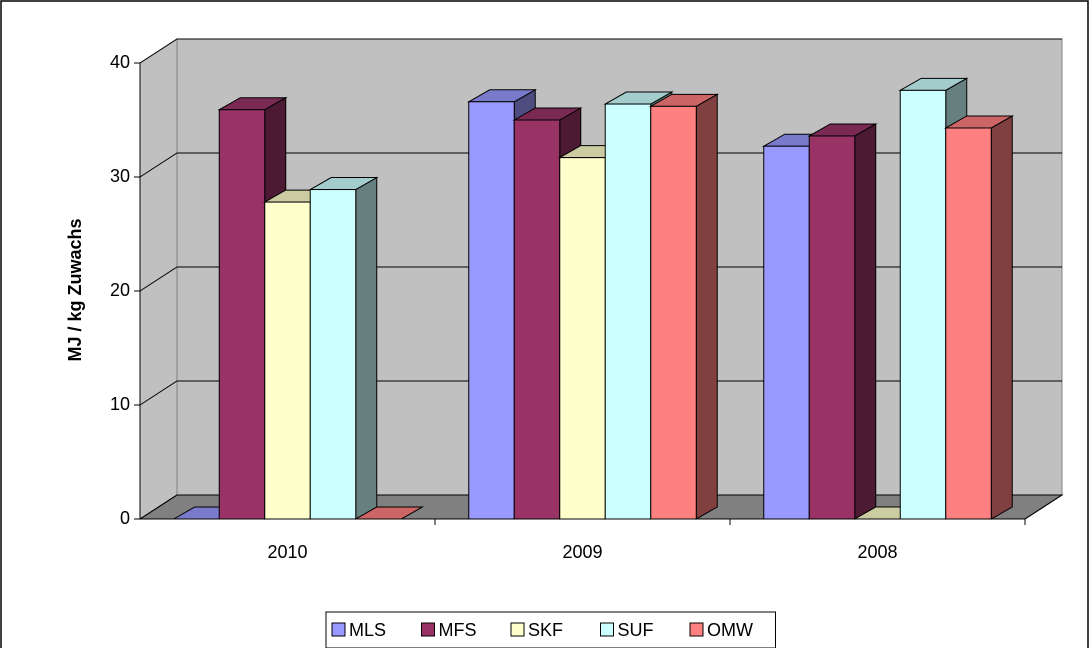 This screenshot has height=653, width=1089. I want to click on legend-label: MLS, so click(367, 630).